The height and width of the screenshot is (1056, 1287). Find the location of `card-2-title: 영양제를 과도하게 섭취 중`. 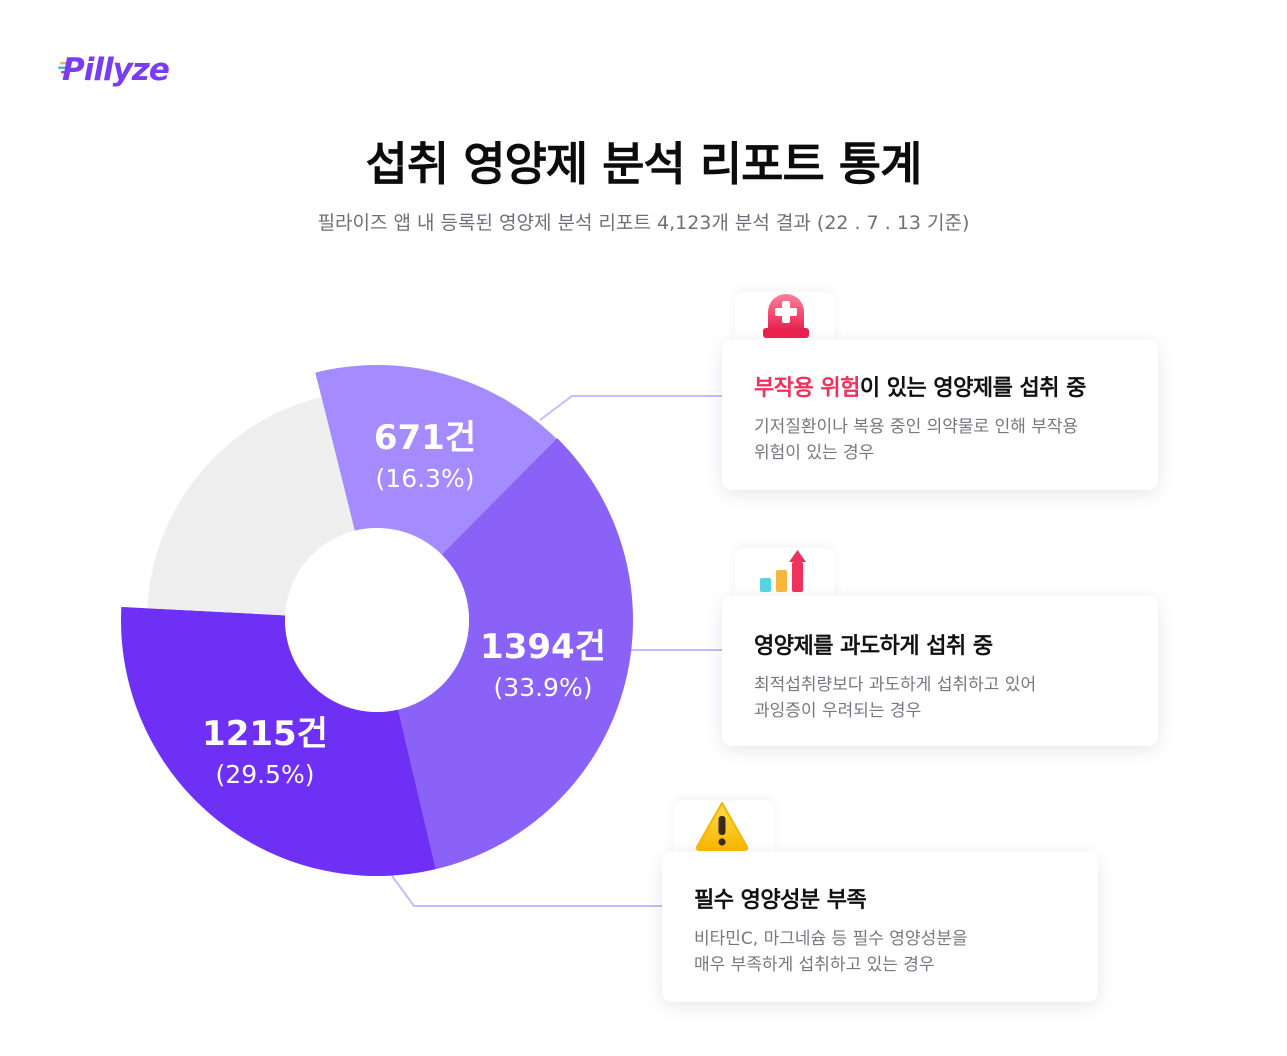

card-2-title: 영양제를 과도하게 섭취 중 is located at coordinates (873, 646).